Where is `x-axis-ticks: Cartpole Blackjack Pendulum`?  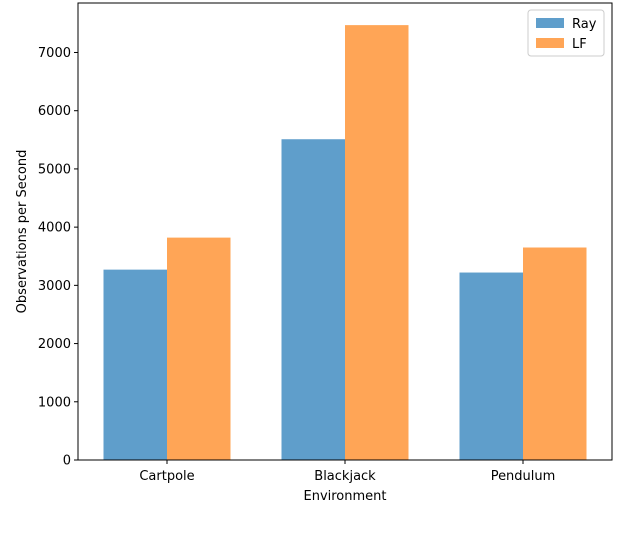 x-axis-ticks: Cartpole Blackjack Pendulum is located at coordinates (347, 472).